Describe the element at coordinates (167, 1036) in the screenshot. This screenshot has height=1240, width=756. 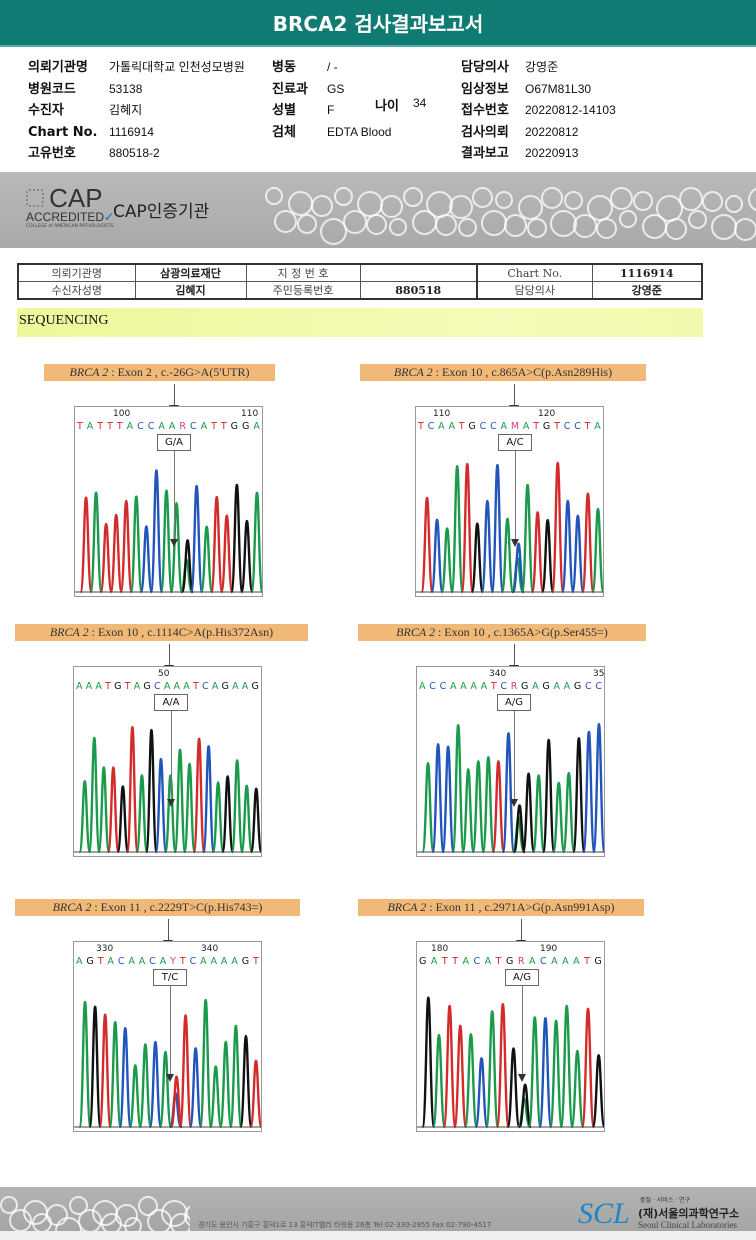
I see `chromatogram: 330 340 A G T A C A A C A Y T C A A A A G T T/C` at that location.